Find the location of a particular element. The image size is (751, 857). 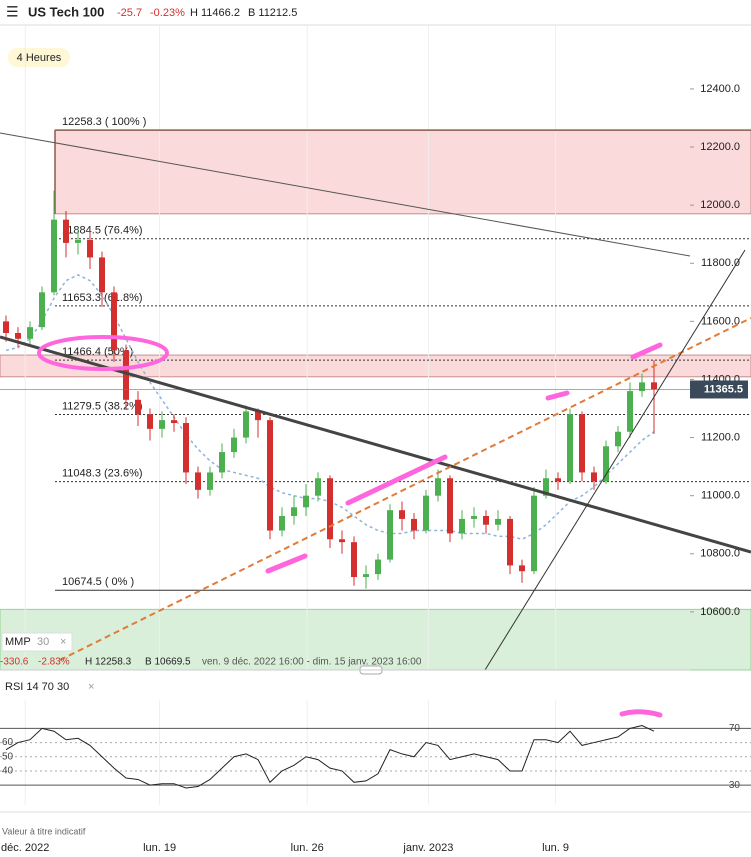

level-label: 12258.3 ( 100% ) is located at coordinates (104, 122).